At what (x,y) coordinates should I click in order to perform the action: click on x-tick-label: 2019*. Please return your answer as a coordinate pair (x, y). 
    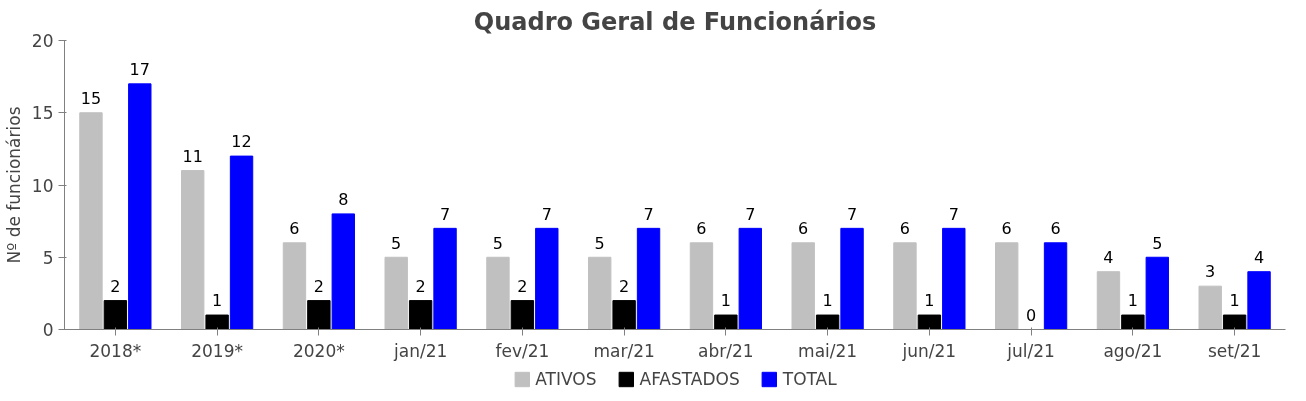
    Looking at the image, I should click on (217, 350).